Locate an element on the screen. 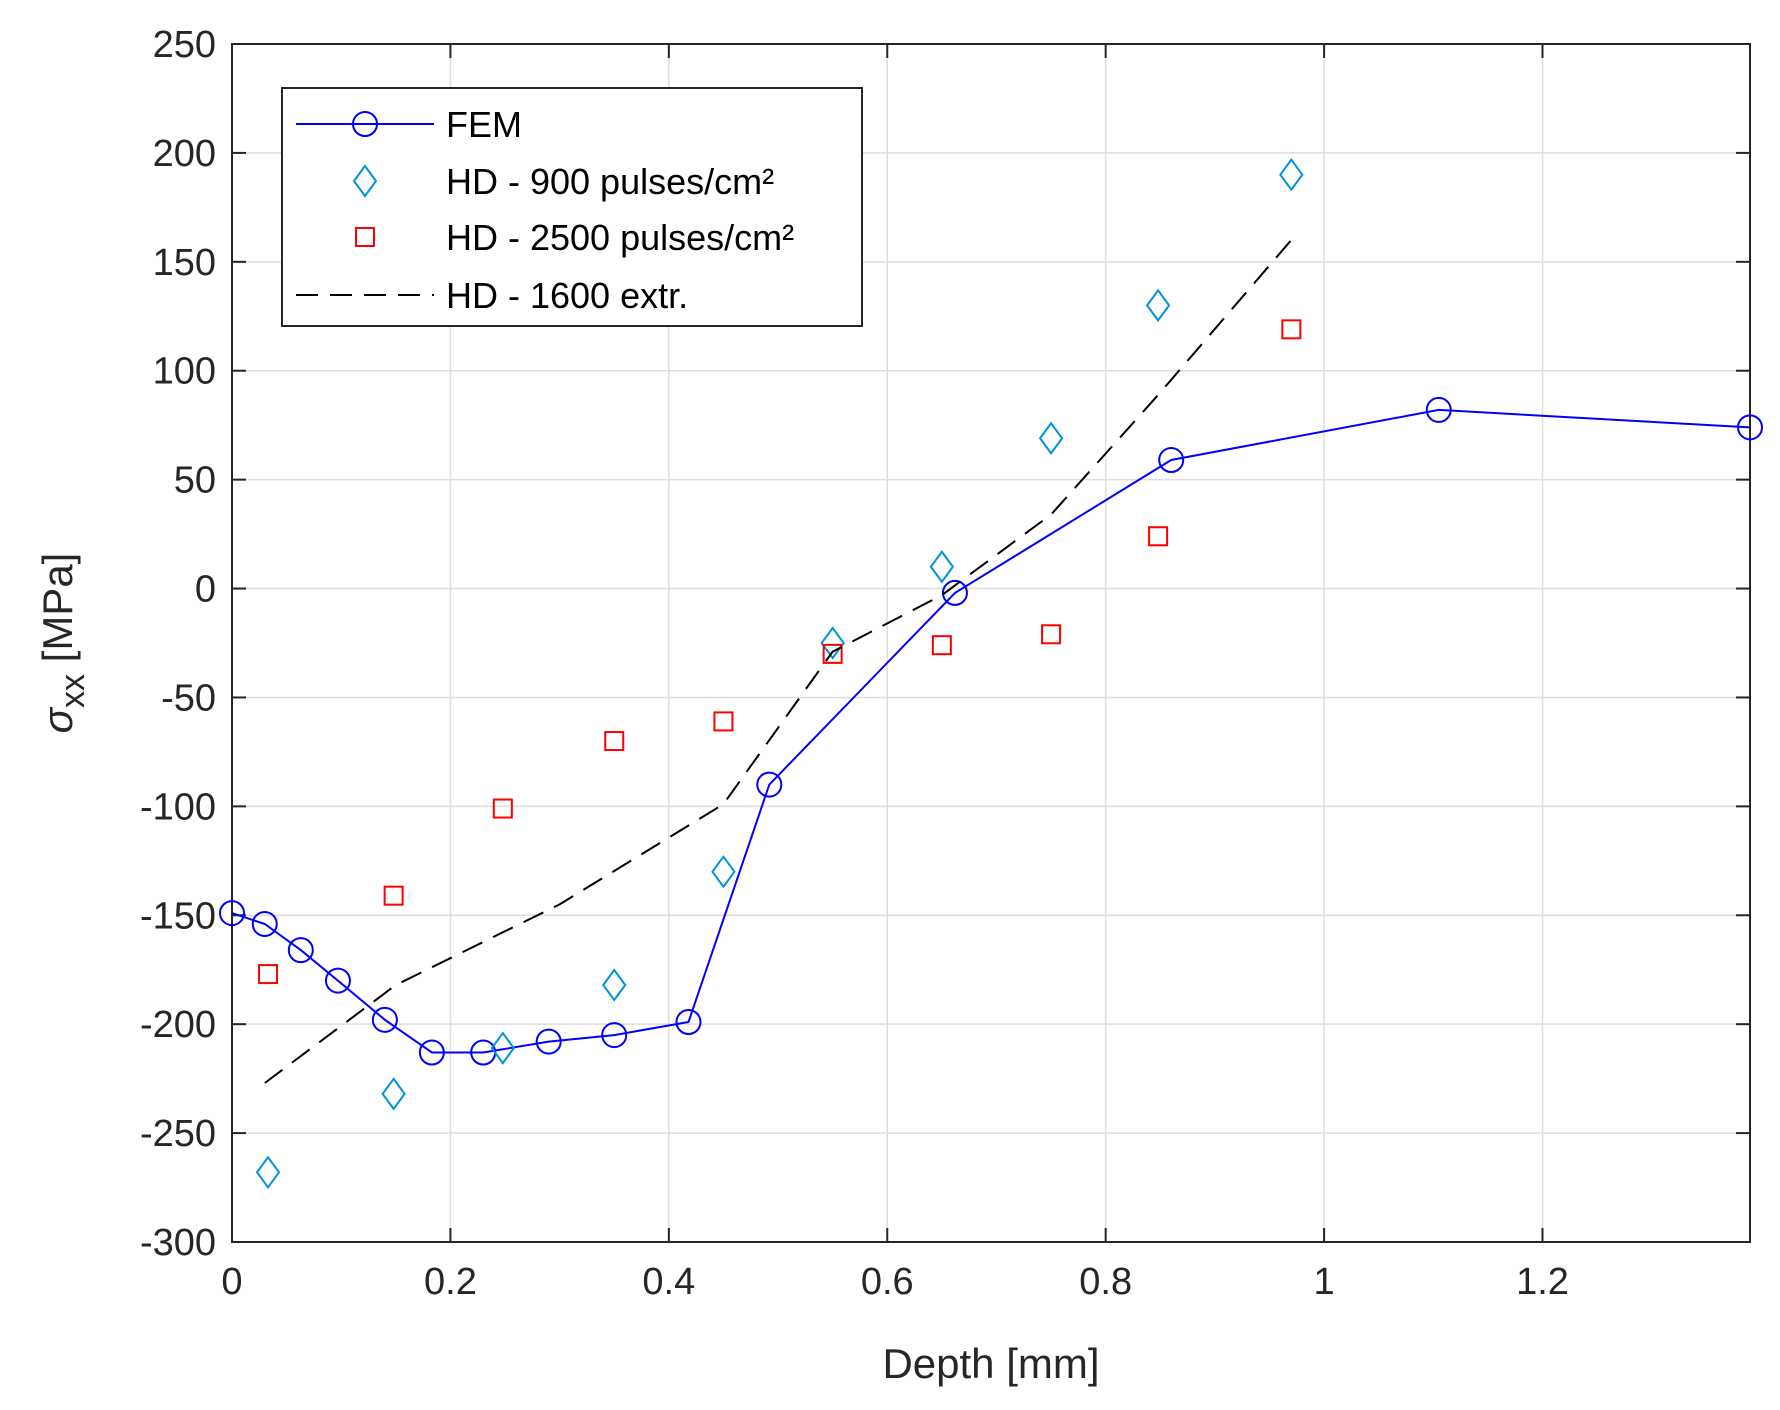 The height and width of the screenshot is (1410, 1780). y-tick-label: -250 is located at coordinates (178, 1134).